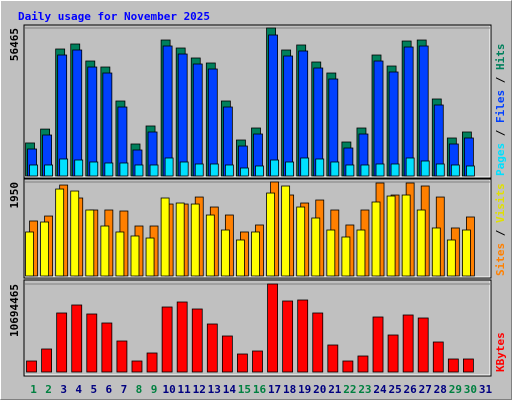  Describe the element at coordinates (380, 389) in the screenshot. I see `x-tick-label: 24` at that location.